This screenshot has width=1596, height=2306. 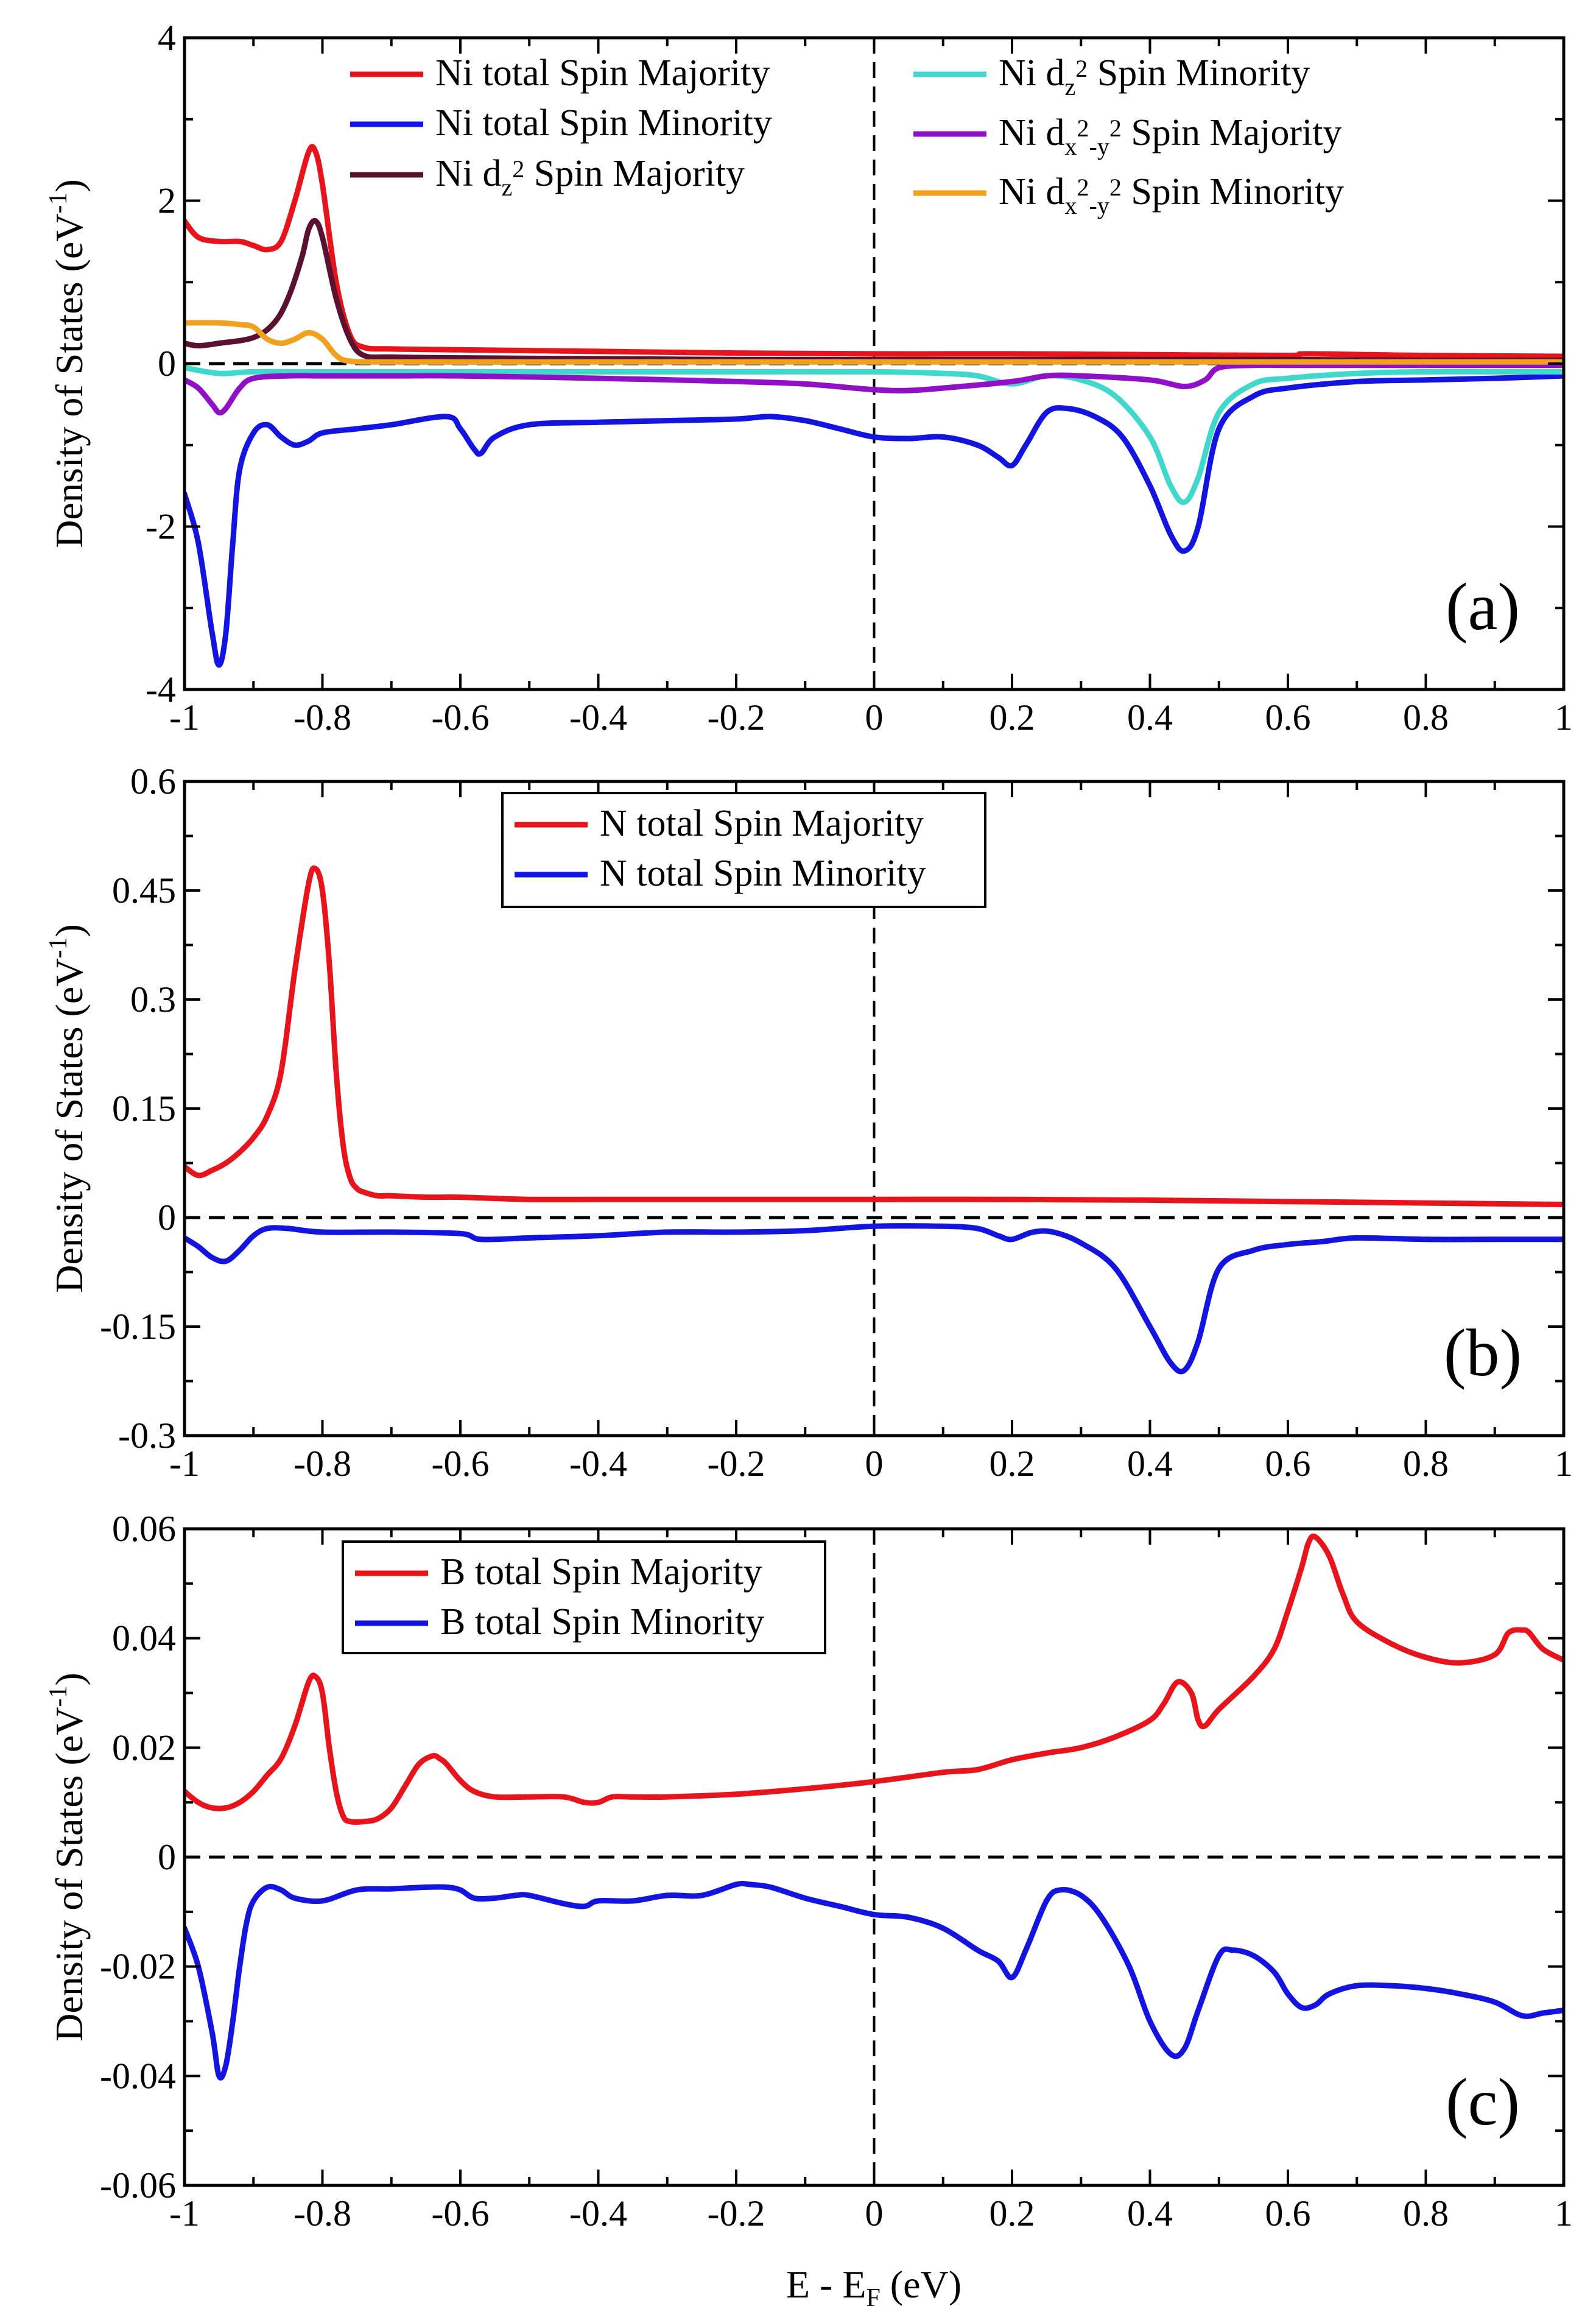 I want to click on legend-label: Ni dx2-y2 Spin Minority, so click(x=1171, y=195).